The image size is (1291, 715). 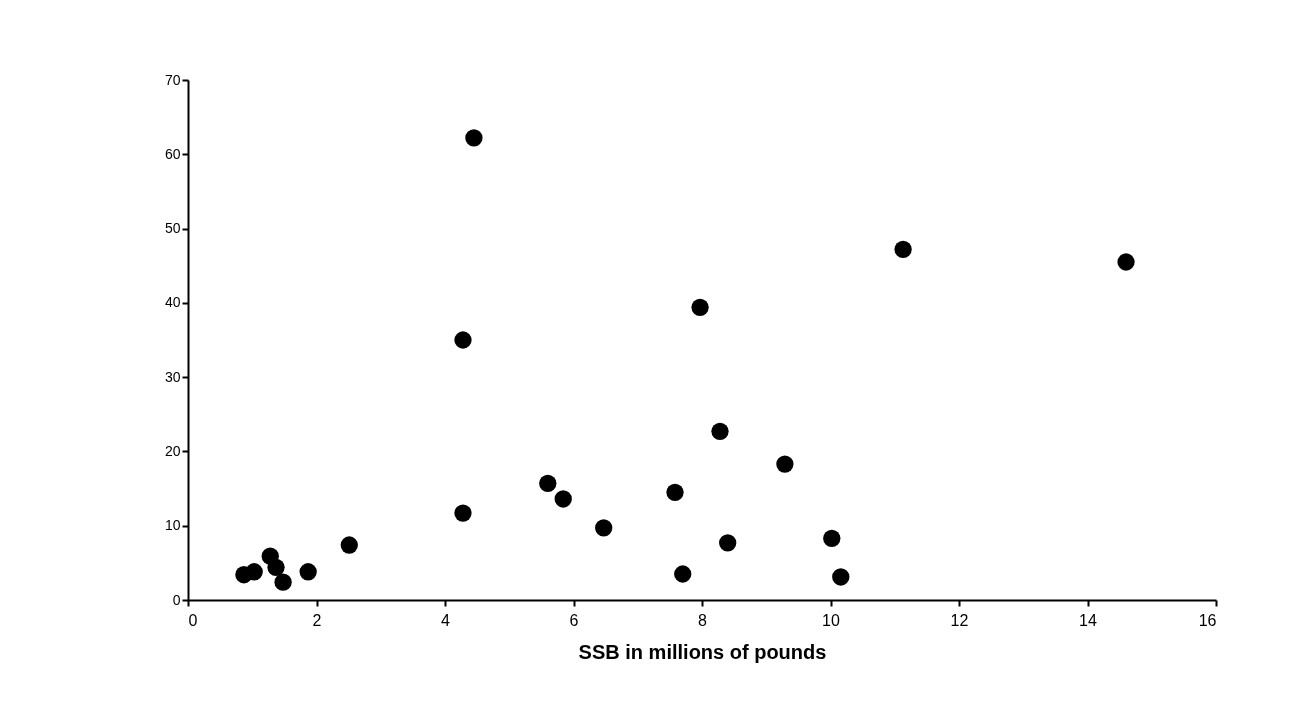 What do you see at coordinates (172, 450) in the screenshot?
I see `y-tick-label: 20` at bounding box center [172, 450].